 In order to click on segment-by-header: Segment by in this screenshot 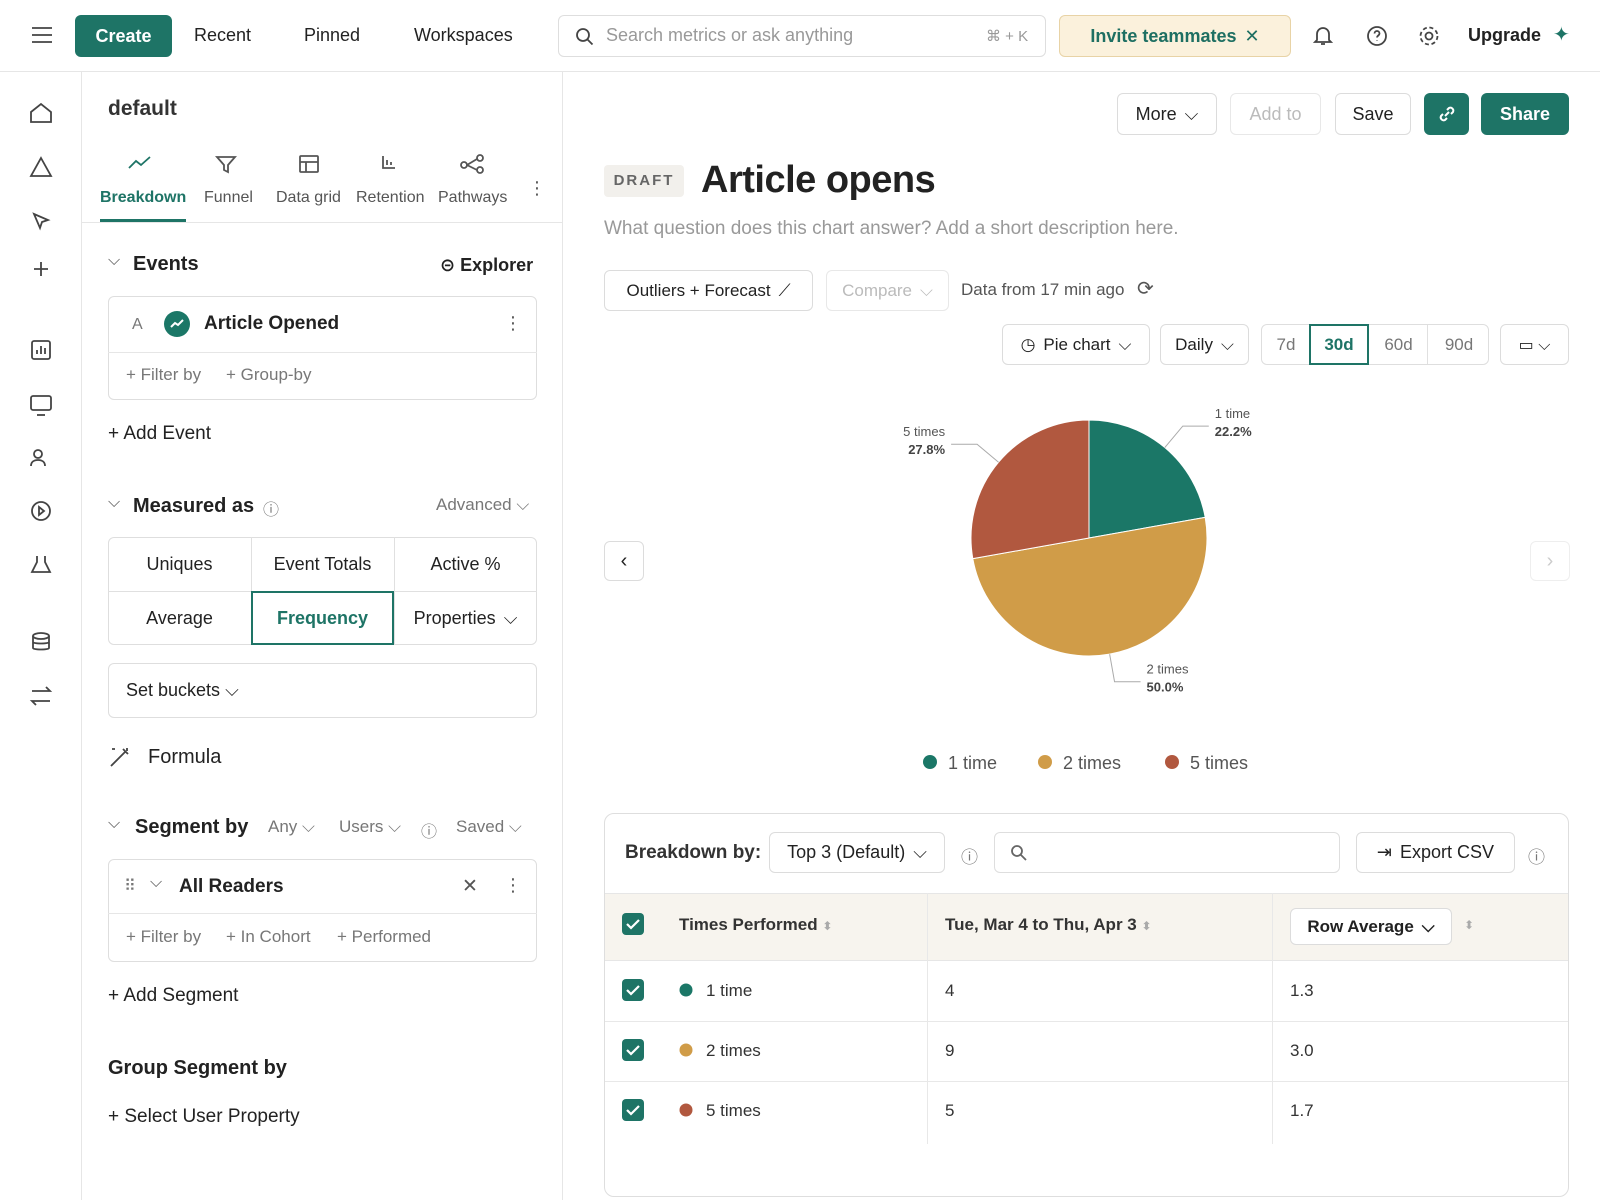, I will do `click(192, 827)`.